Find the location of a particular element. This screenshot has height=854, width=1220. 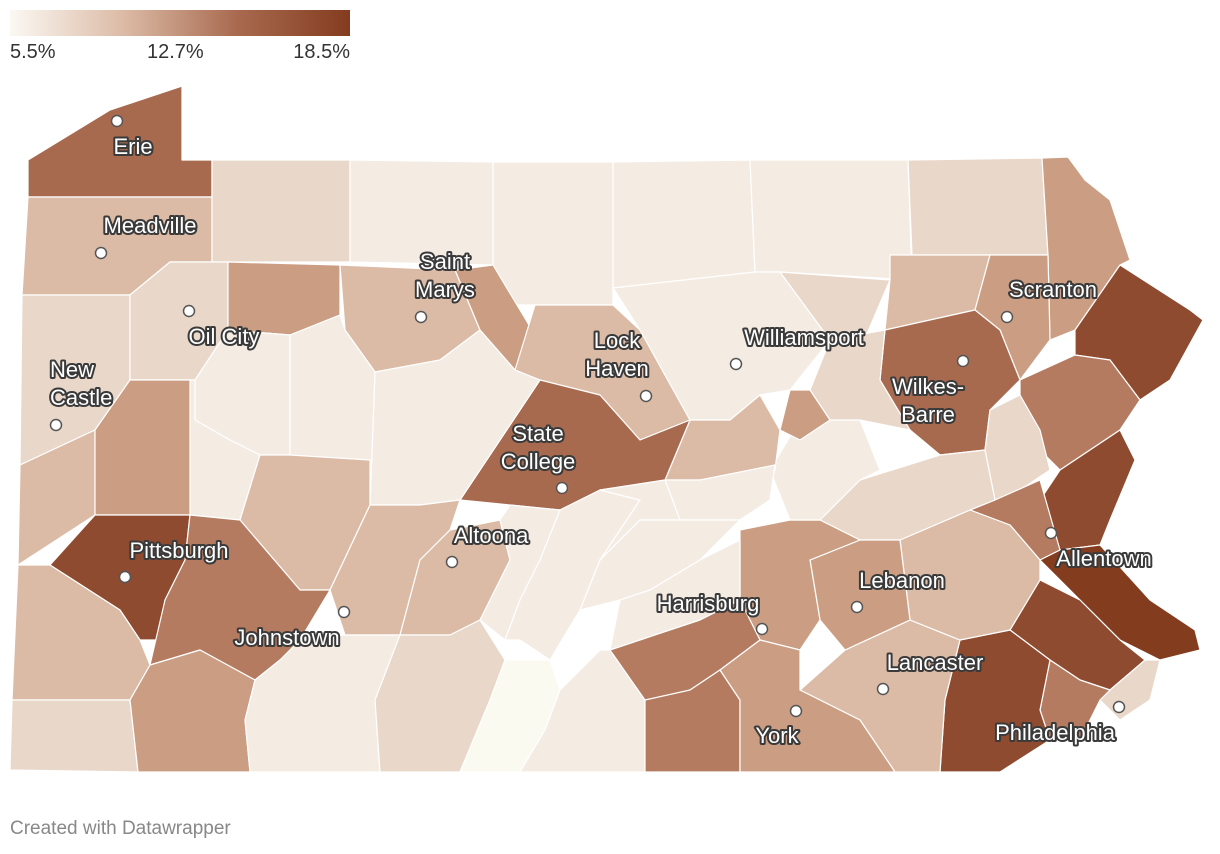

city-label-line: Castle is located at coordinates (81, 397).